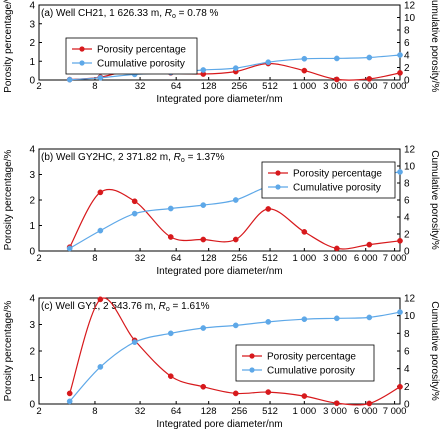 The height and width of the screenshot is (435, 441). I want to click on panel-title-text: (b) Well GY2HC, 2 371.82 m,, so click(107, 157).